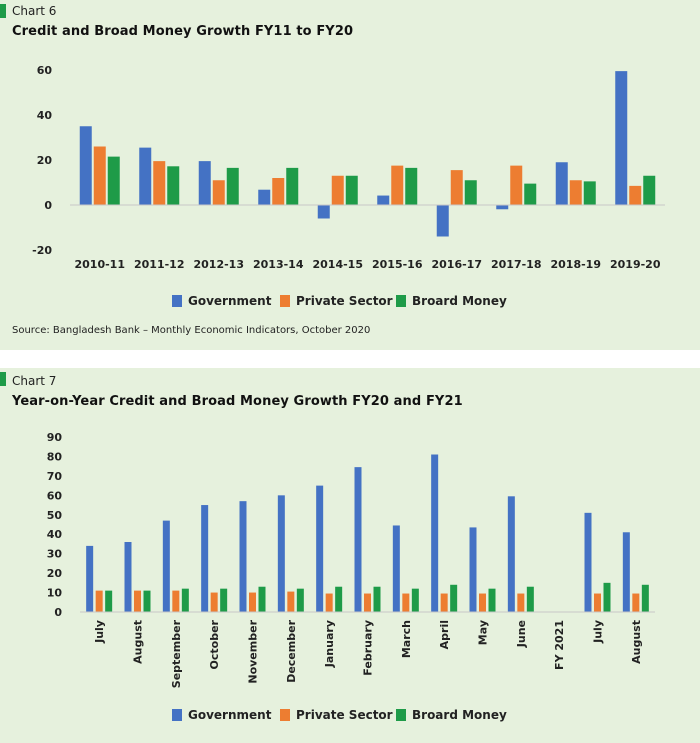  What do you see at coordinates (55, 456) in the screenshot?
I see `y-tick-label: 80` at bounding box center [55, 456].